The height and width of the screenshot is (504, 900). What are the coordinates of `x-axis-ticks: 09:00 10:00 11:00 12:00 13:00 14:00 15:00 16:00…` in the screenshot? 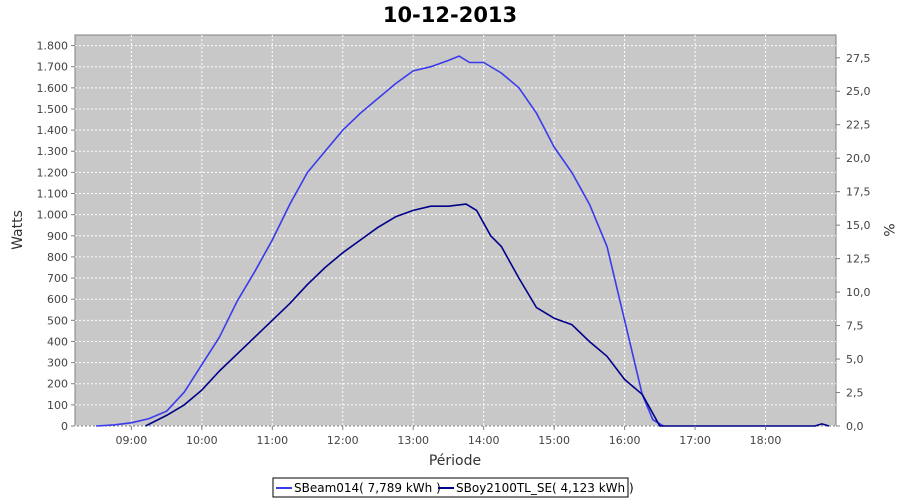 It's located at (449, 436).